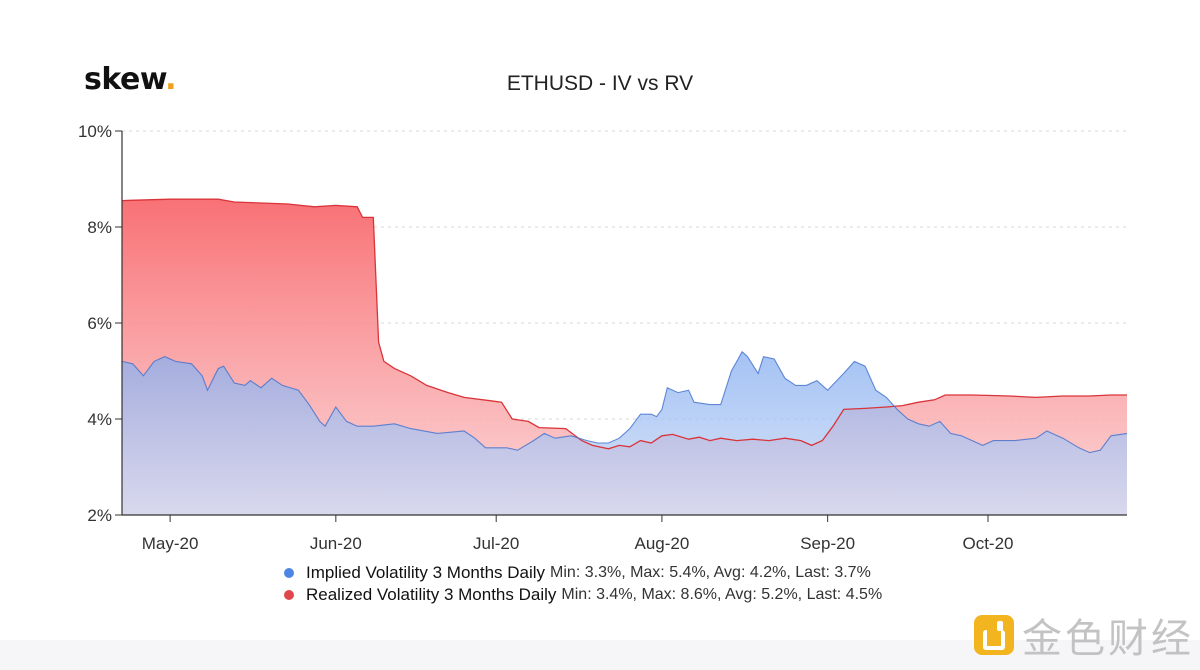 Image resolution: width=1200 pixels, height=670 pixels. Describe the element at coordinates (99, 419) in the screenshot. I see `y-tick-label: 4%` at that location.